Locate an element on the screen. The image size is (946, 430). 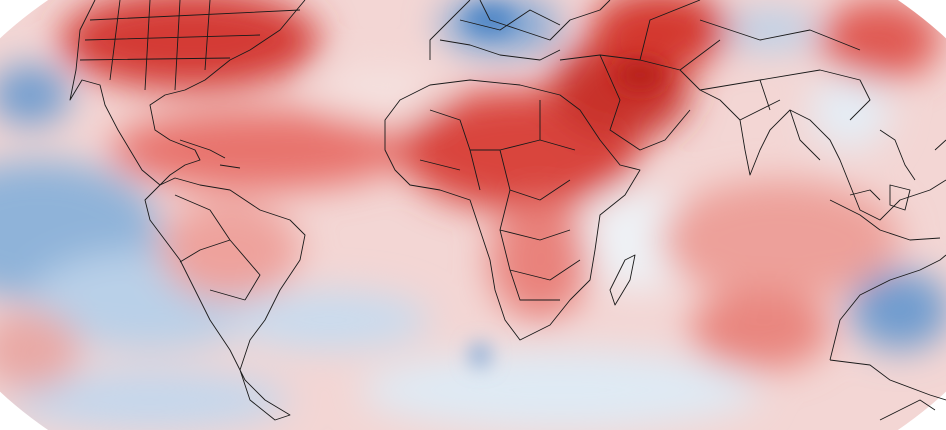
us-state-grid is located at coordinates (190, 45).